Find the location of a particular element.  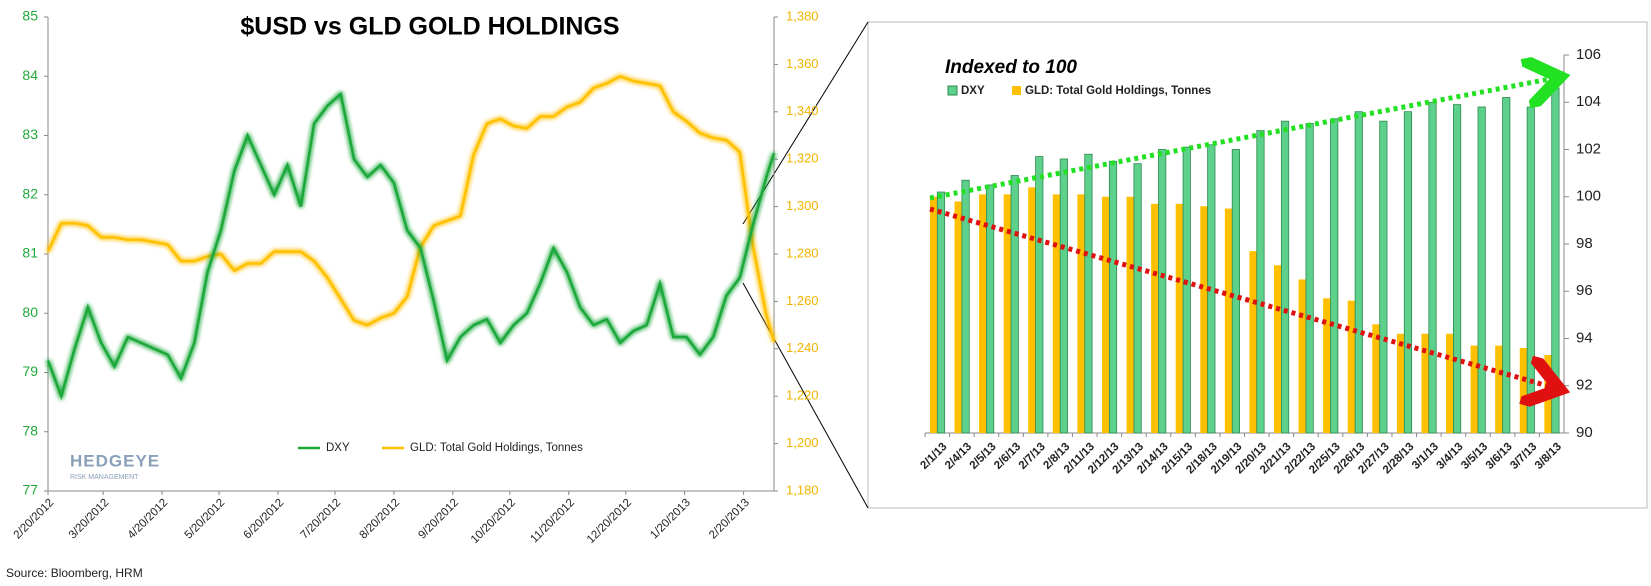

y2-tick-label: 1,280 is located at coordinates (802, 252).